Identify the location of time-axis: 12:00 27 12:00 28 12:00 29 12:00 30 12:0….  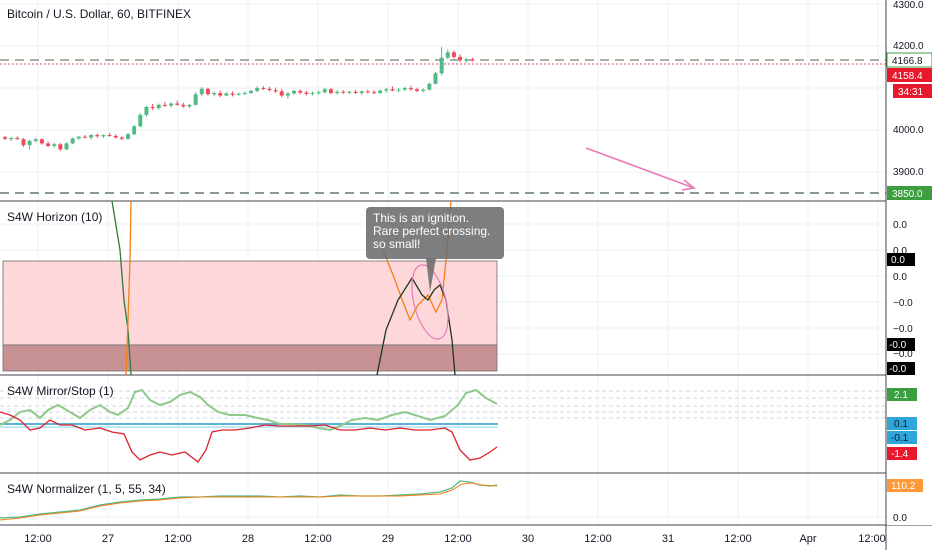
(455, 539).